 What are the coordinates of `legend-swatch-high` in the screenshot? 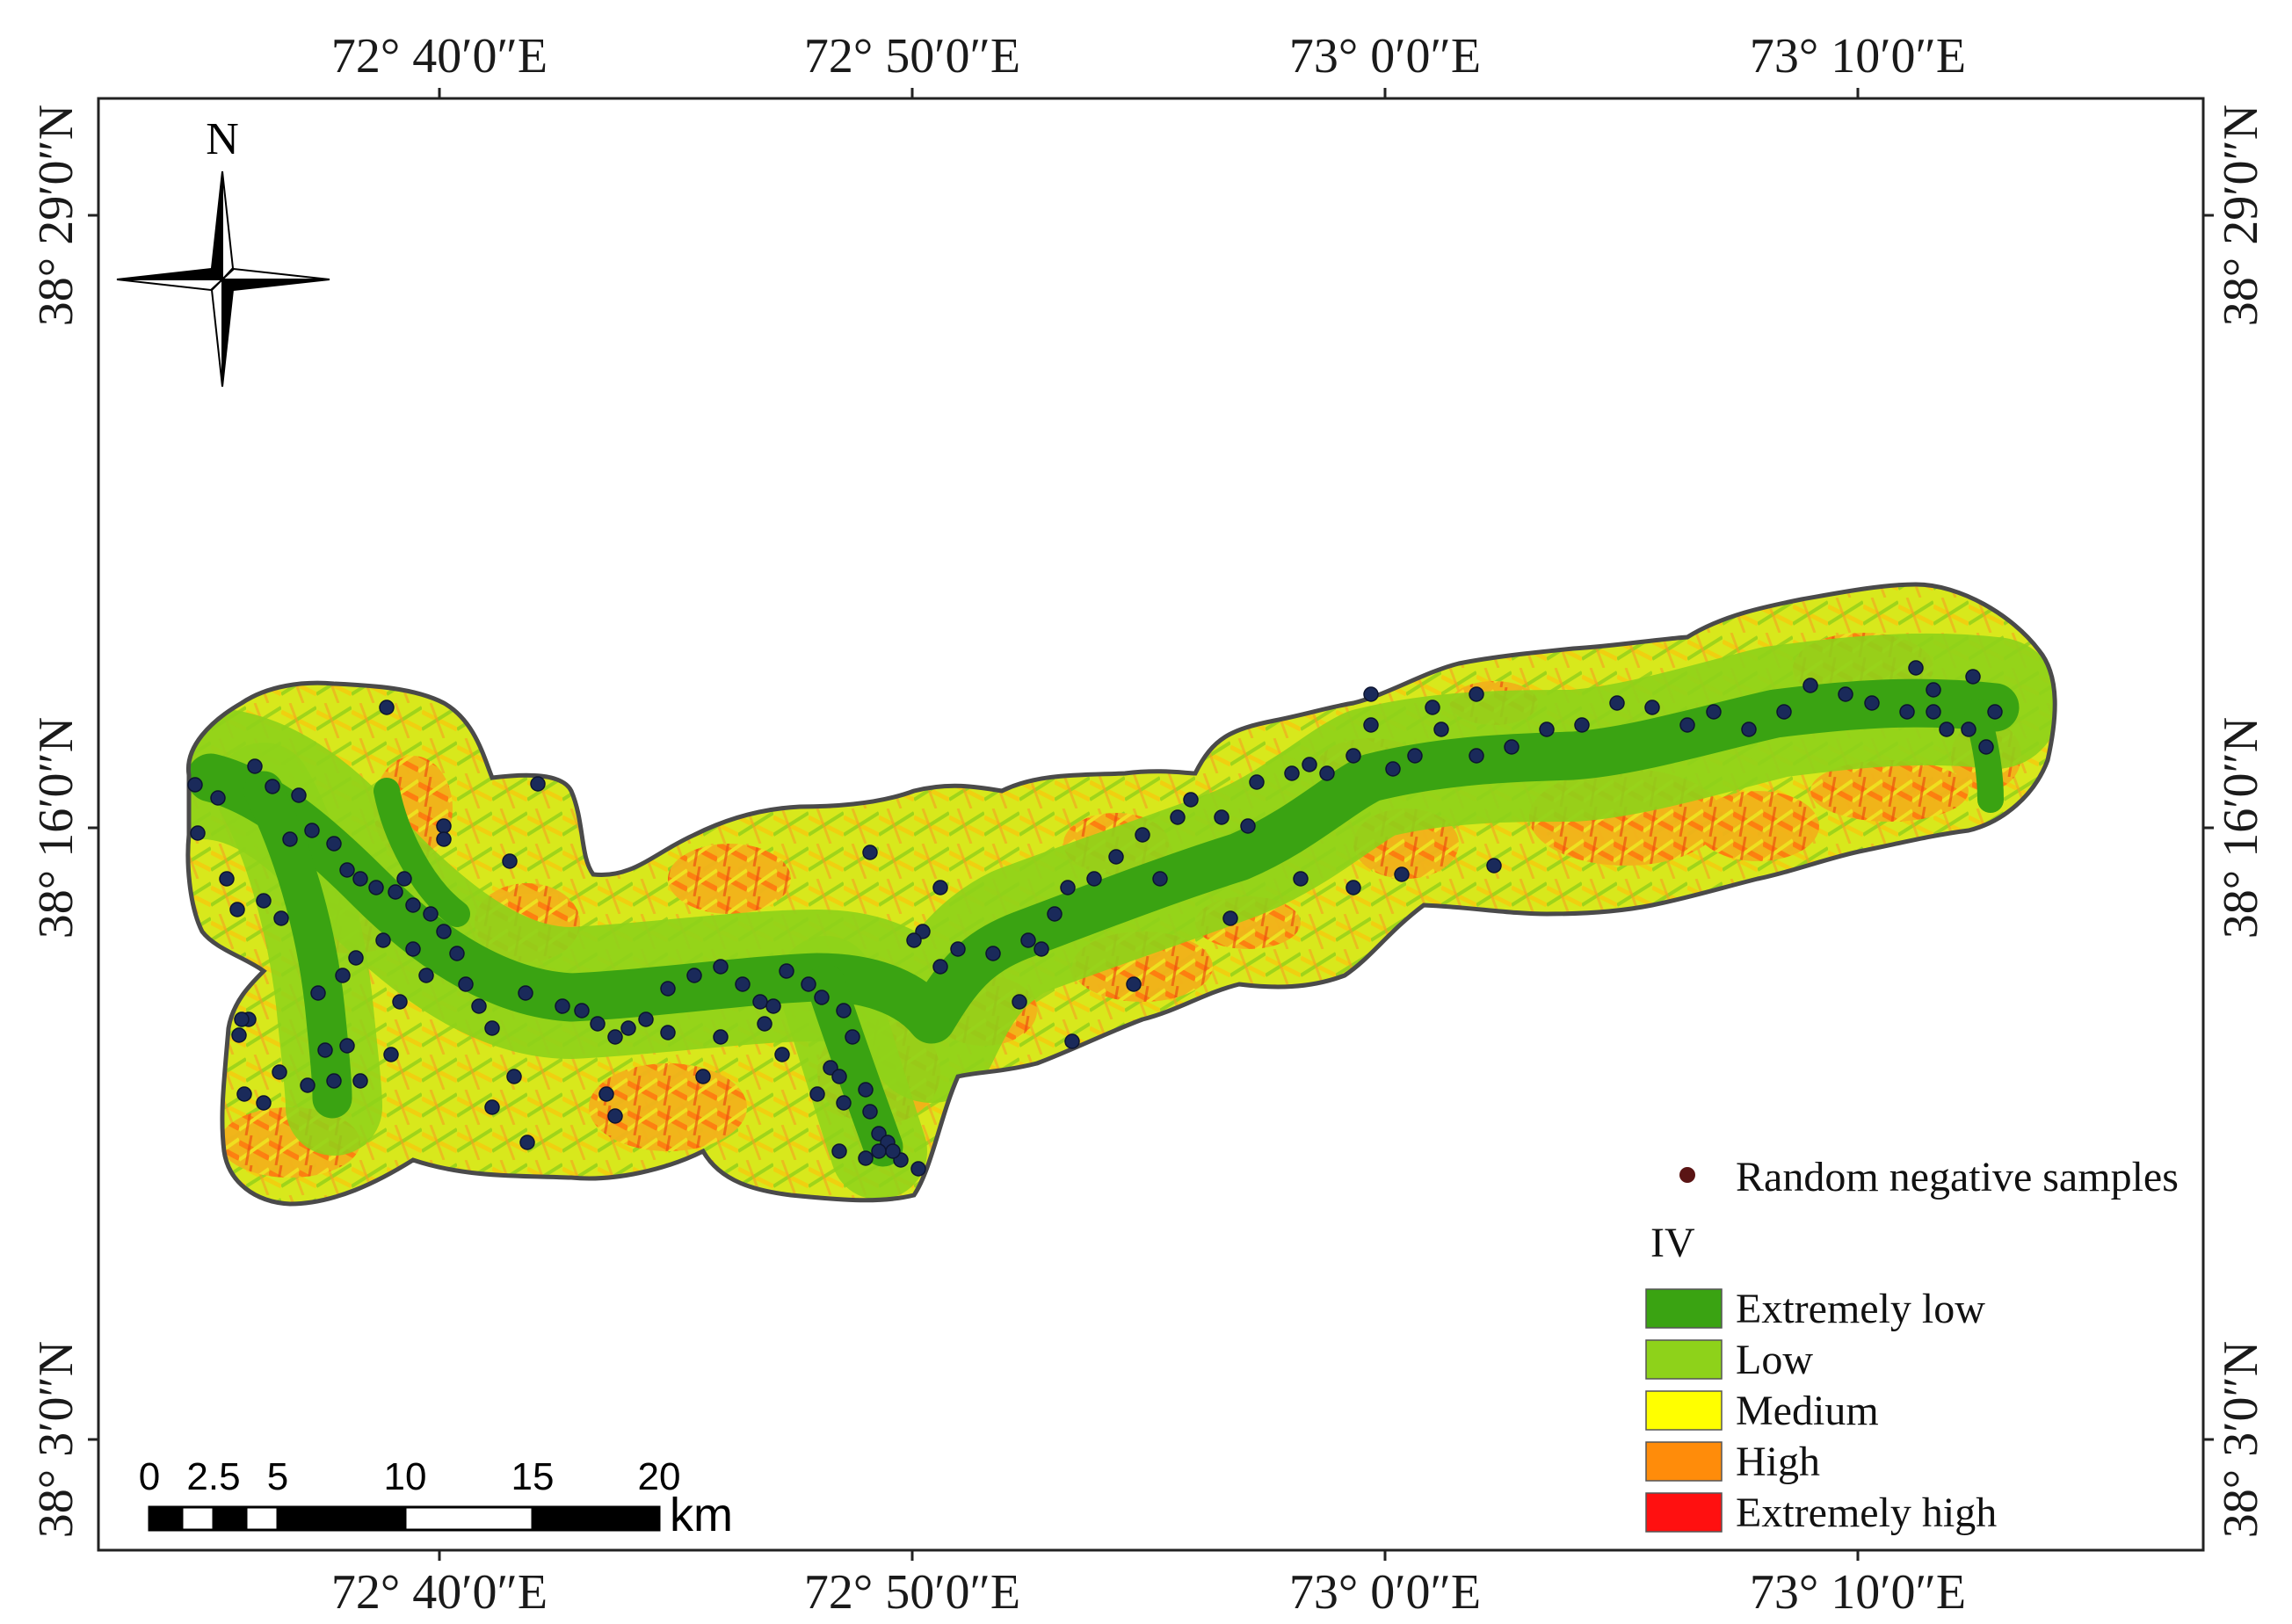 It's located at (1684, 1461).